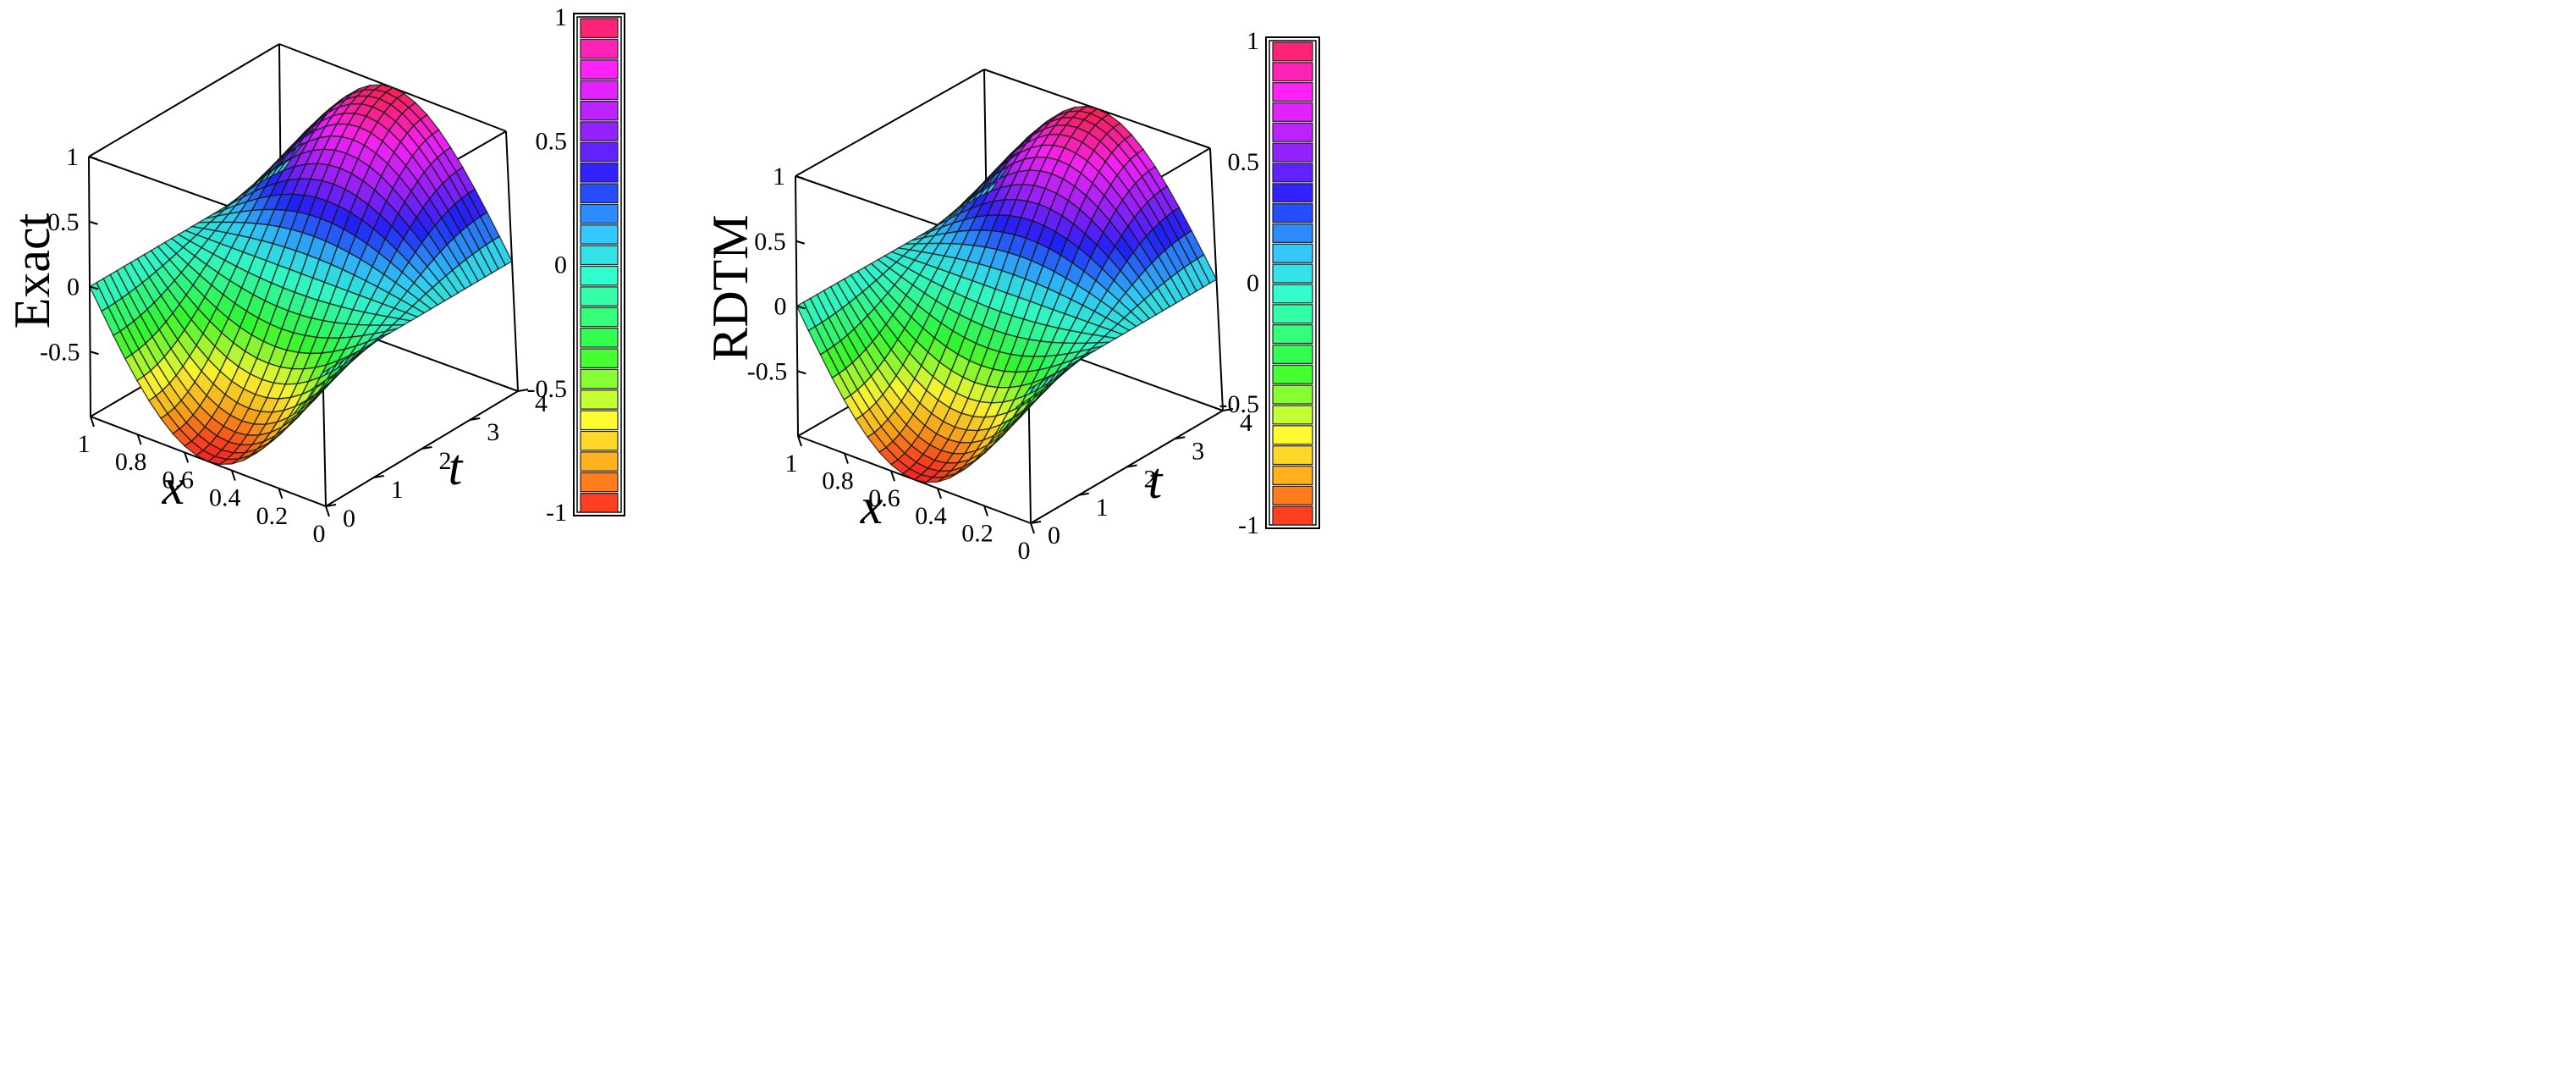  What do you see at coordinates (780, 307) in the screenshot?
I see `z-tick-label: 0` at bounding box center [780, 307].